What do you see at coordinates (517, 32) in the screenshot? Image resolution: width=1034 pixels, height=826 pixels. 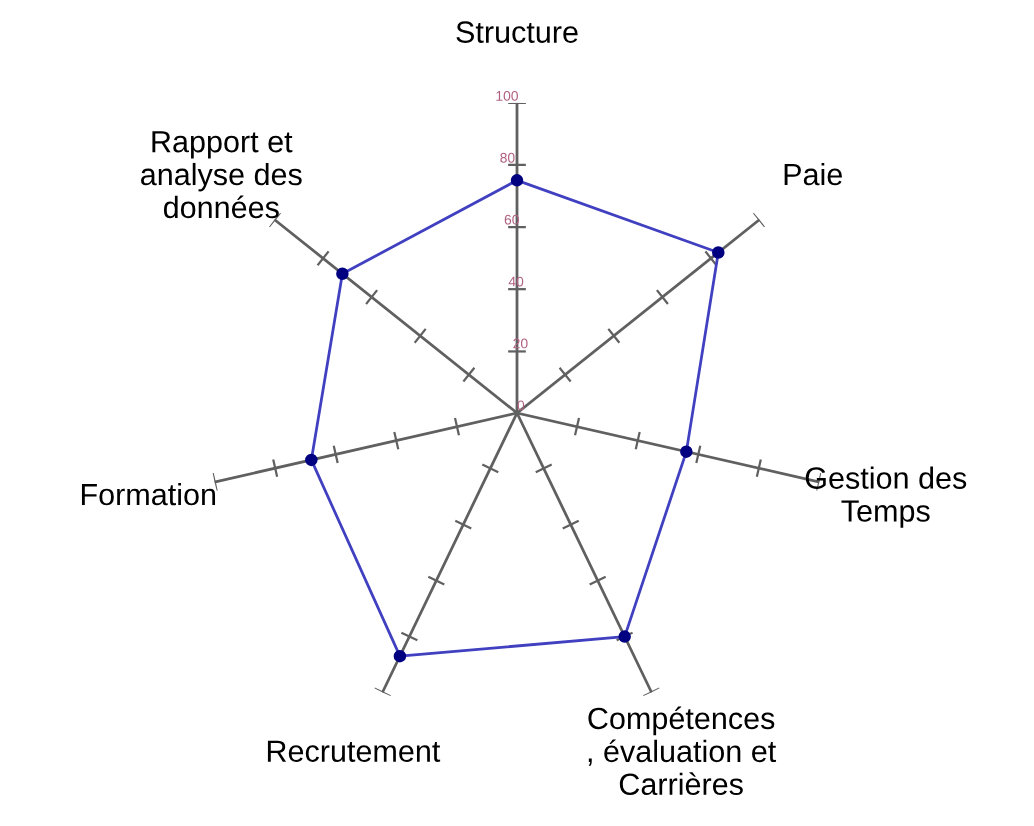 I see `spoke-label: Structure` at bounding box center [517, 32].